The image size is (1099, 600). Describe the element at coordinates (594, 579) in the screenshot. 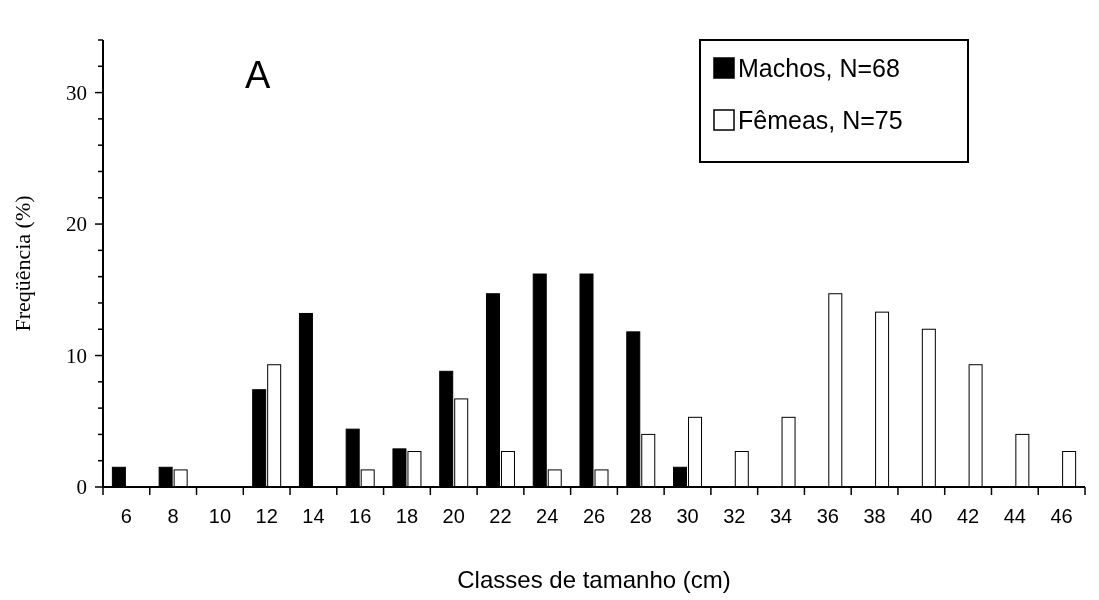

I see `x-axis-title: Classes de tamanho (cm)` at that location.